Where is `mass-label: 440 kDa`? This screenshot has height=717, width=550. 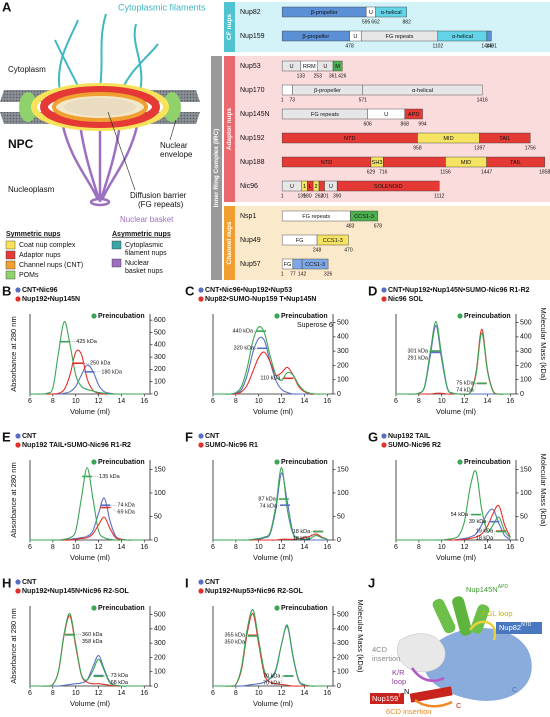
mass-label: 440 kDa is located at coordinates (243, 332).